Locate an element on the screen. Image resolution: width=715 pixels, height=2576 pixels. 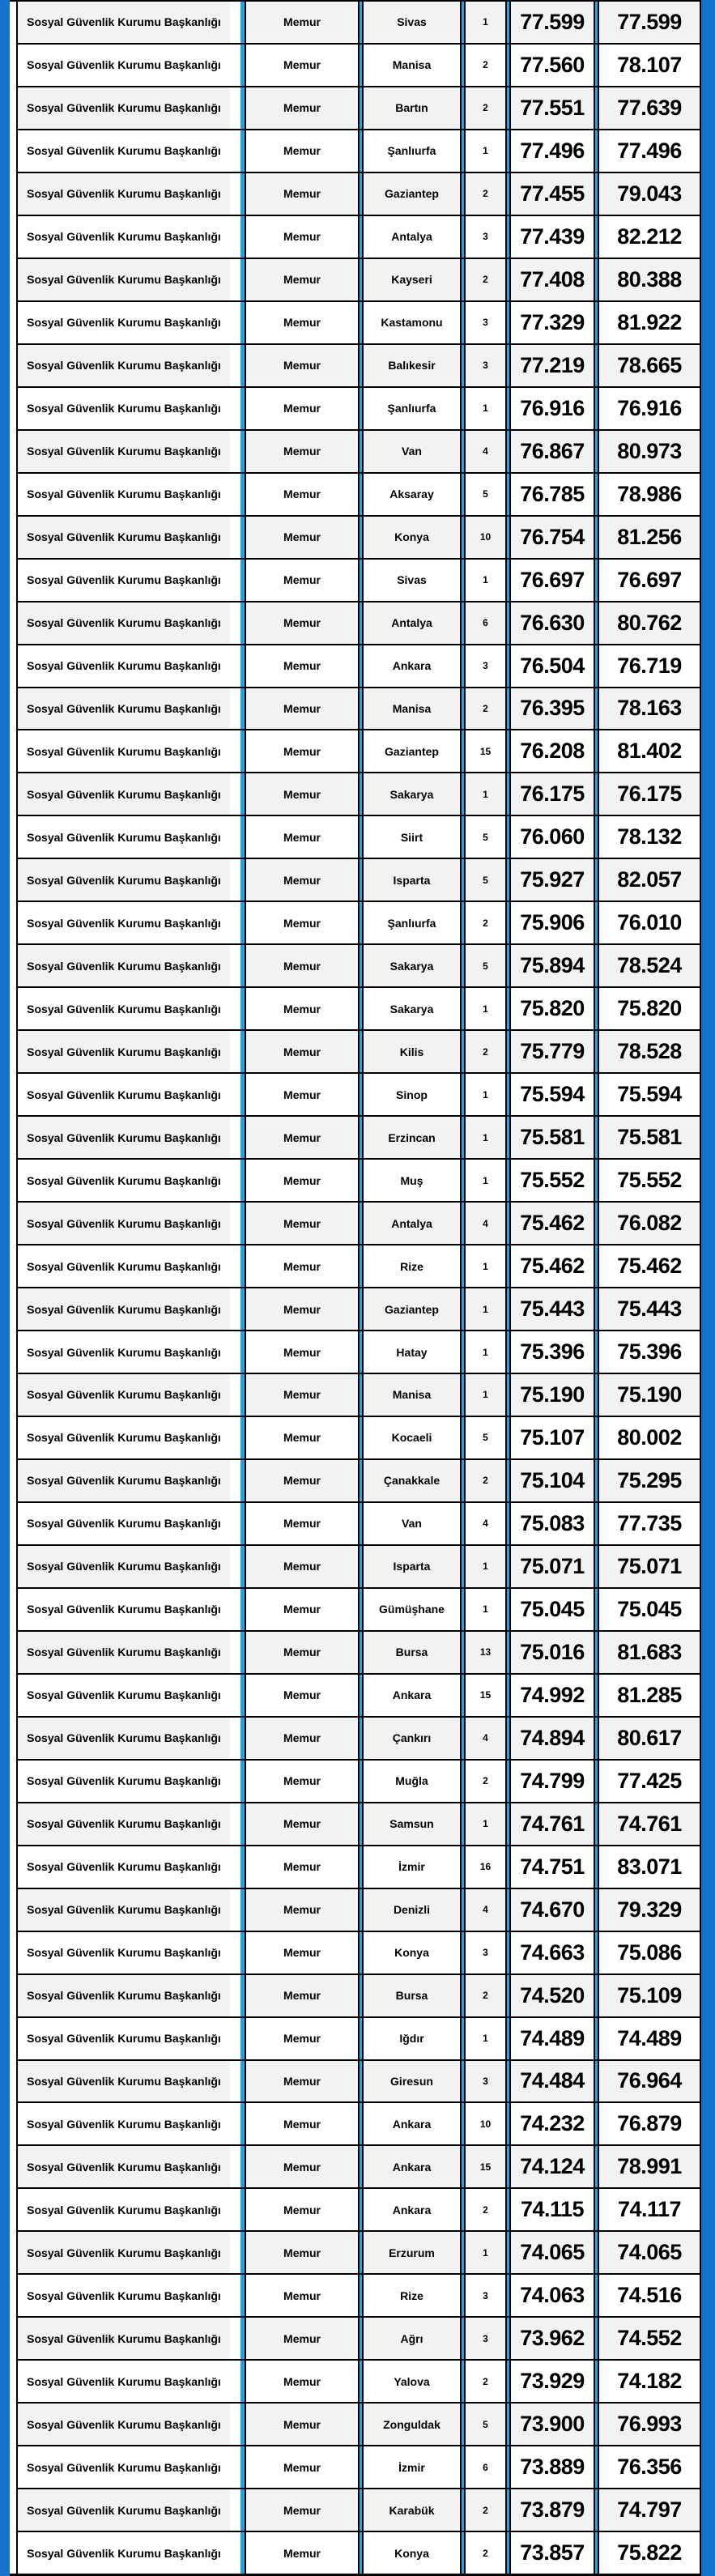
cell-score-1: 75.581 is located at coordinates (553, 1138).